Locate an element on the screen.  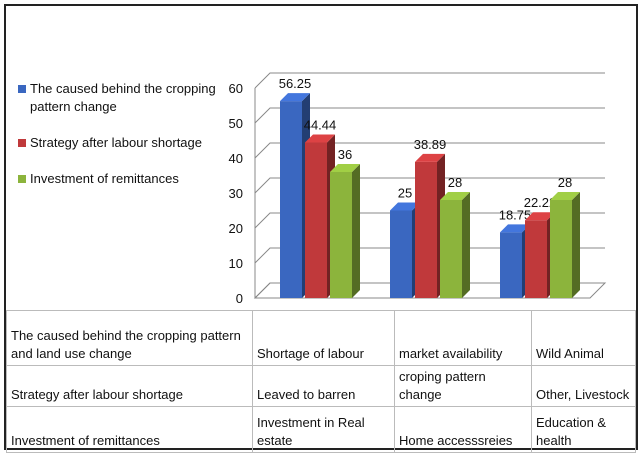
table-cell: Education & health is located at coordinates (583, 429).